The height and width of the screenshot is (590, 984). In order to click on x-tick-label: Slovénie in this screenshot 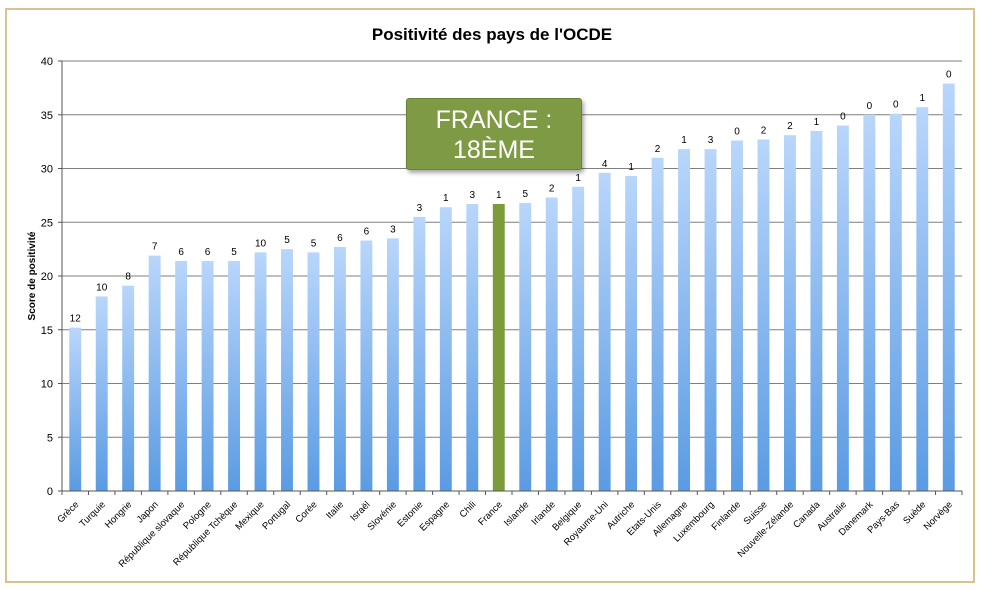, I will do `click(382, 516)`.